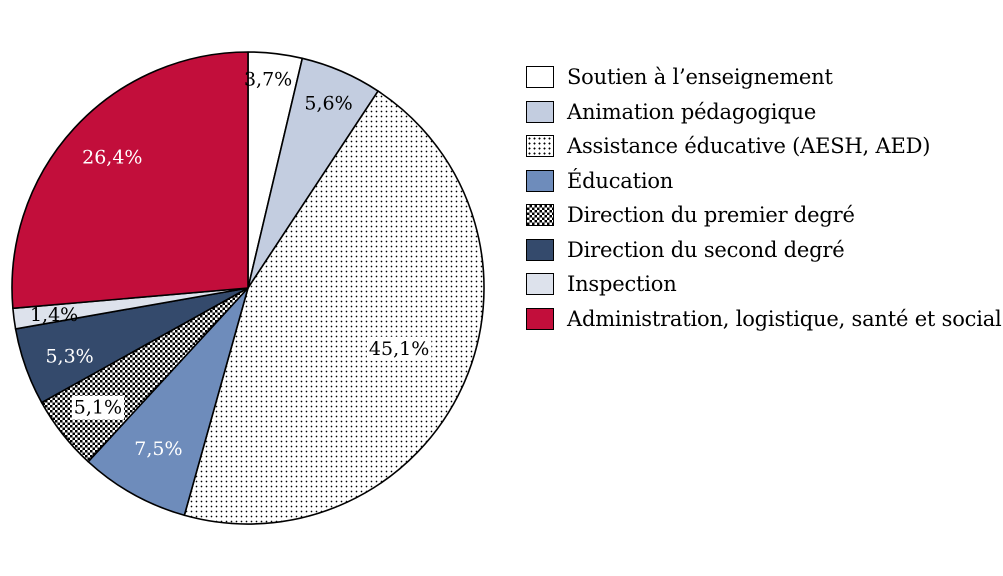 Image resolution: width=1003 pixels, height=576 pixels. I want to click on legend-label: Soutien à l’enseignement, so click(700, 77).